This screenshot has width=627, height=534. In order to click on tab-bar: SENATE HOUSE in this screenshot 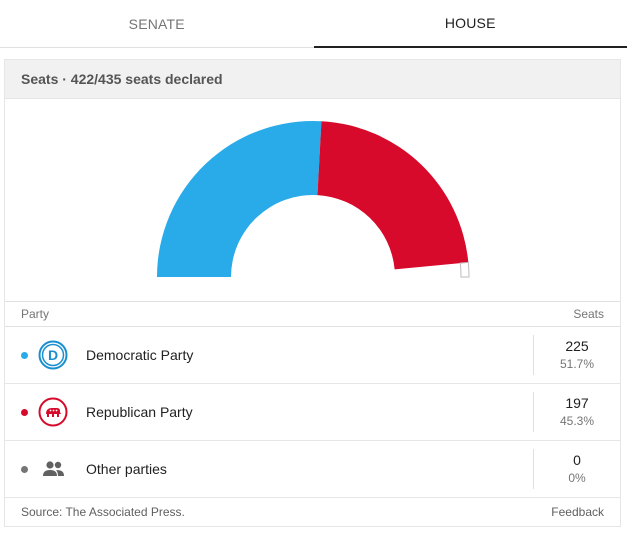, I will do `click(313, 24)`.